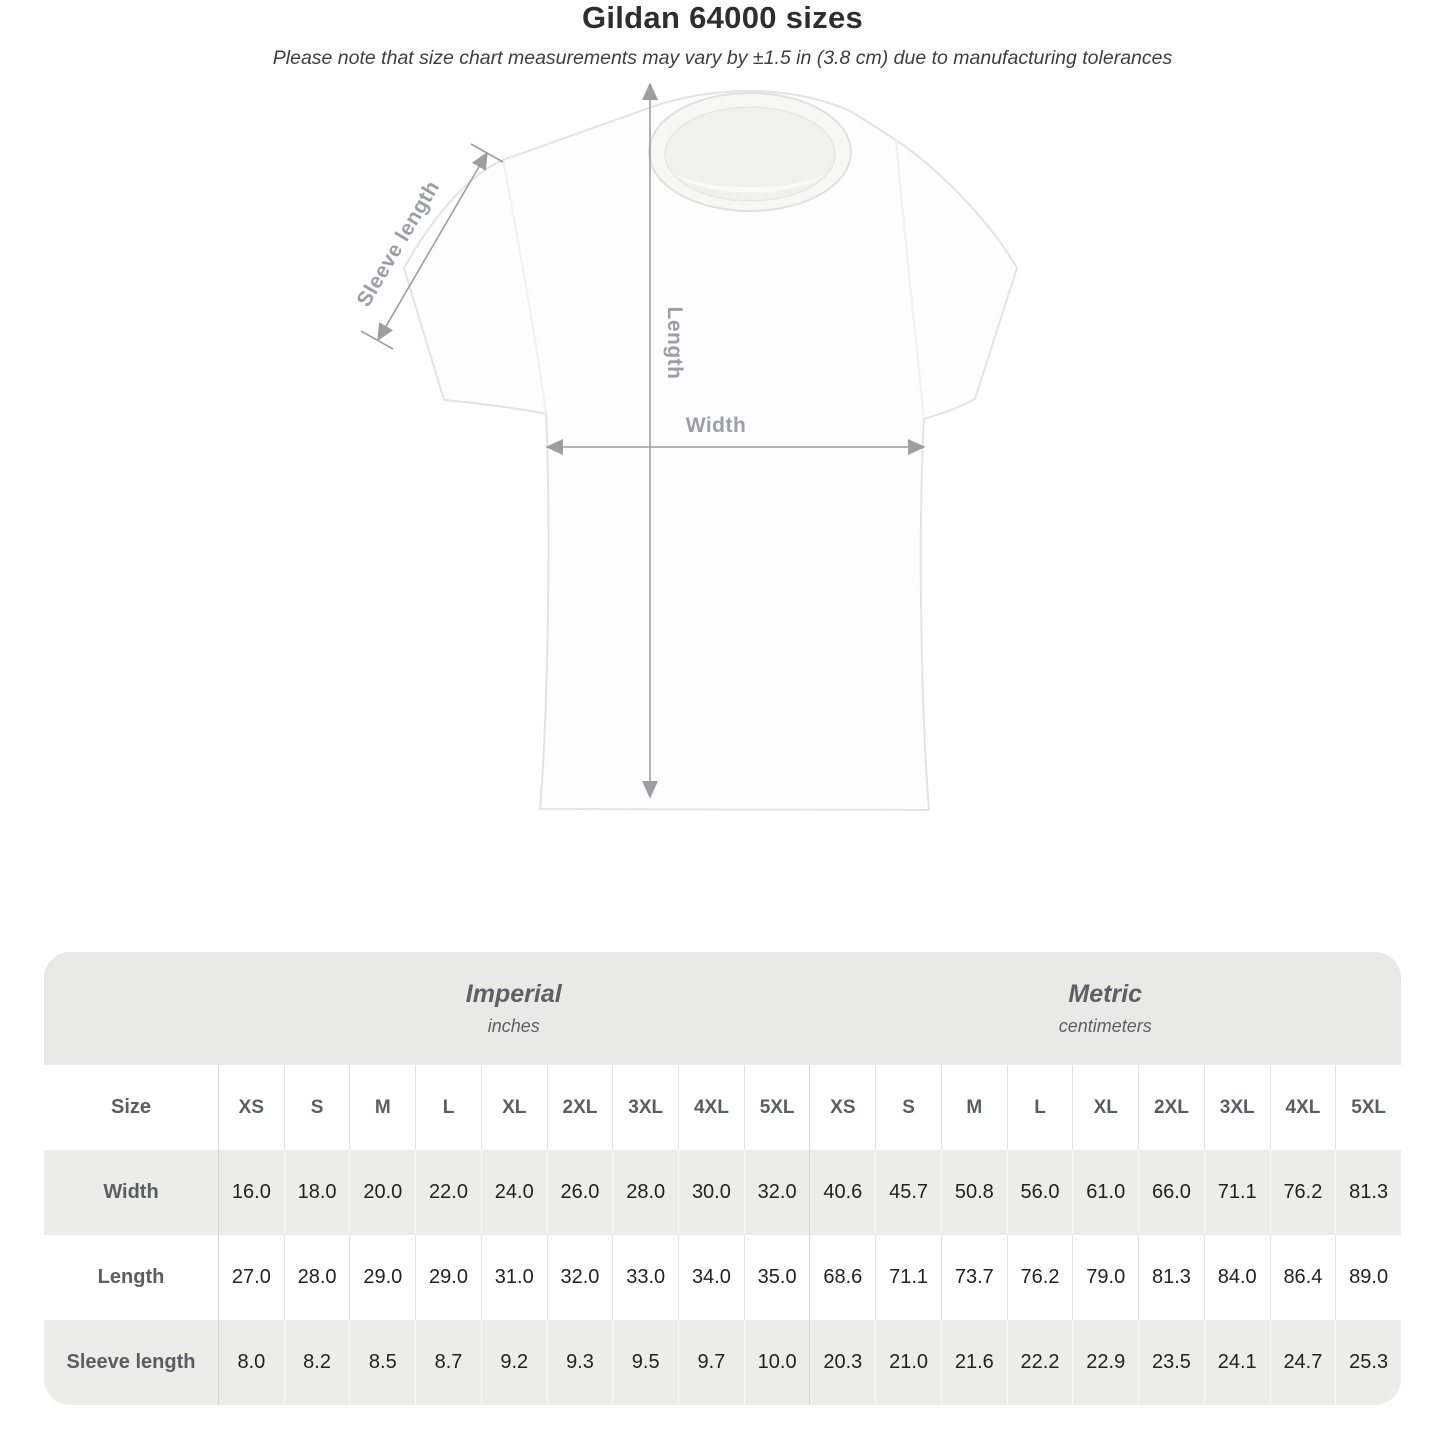 The height and width of the screenshot is (1445, 1445). Describe the element at coordinates (1039, 1362) in the screenshot. I see `table-cell: 22.2` at that location.